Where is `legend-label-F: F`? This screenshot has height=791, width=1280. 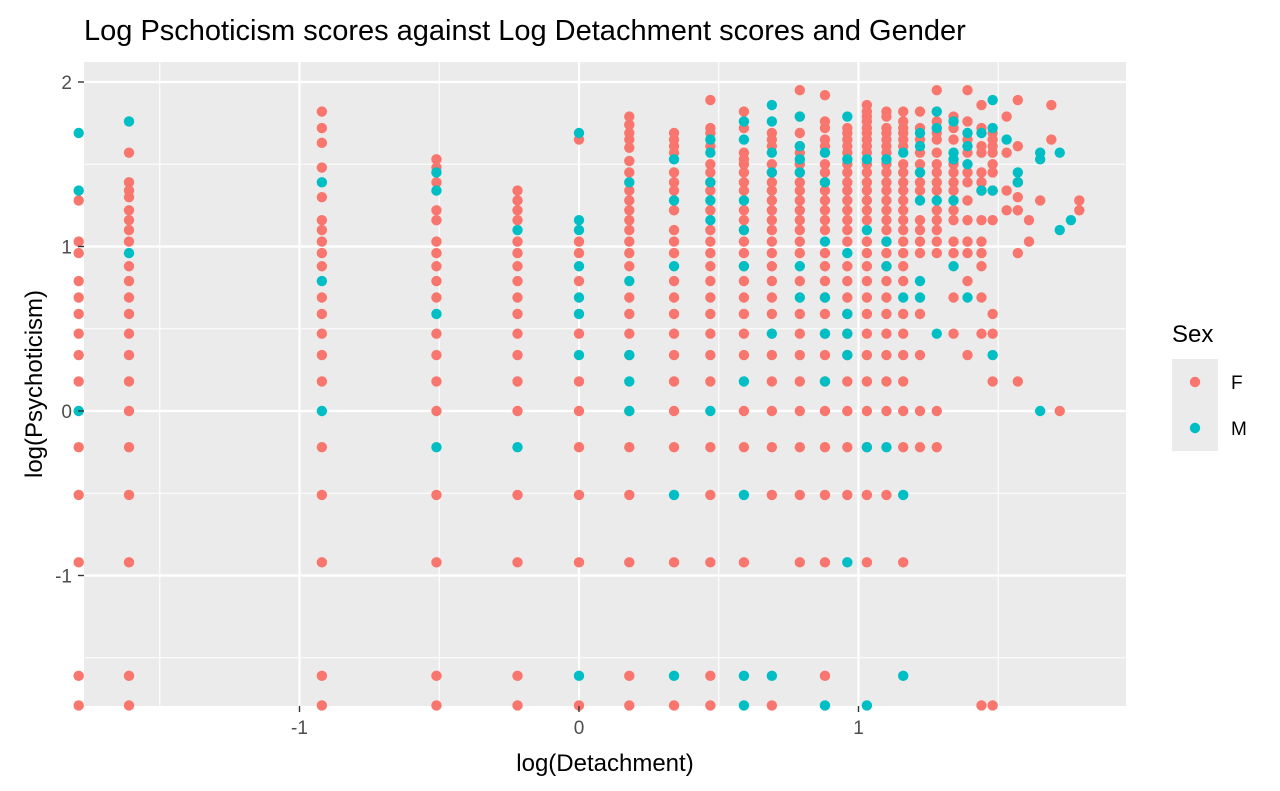 legend-label-F: F is located at coordinates (1237, 383).